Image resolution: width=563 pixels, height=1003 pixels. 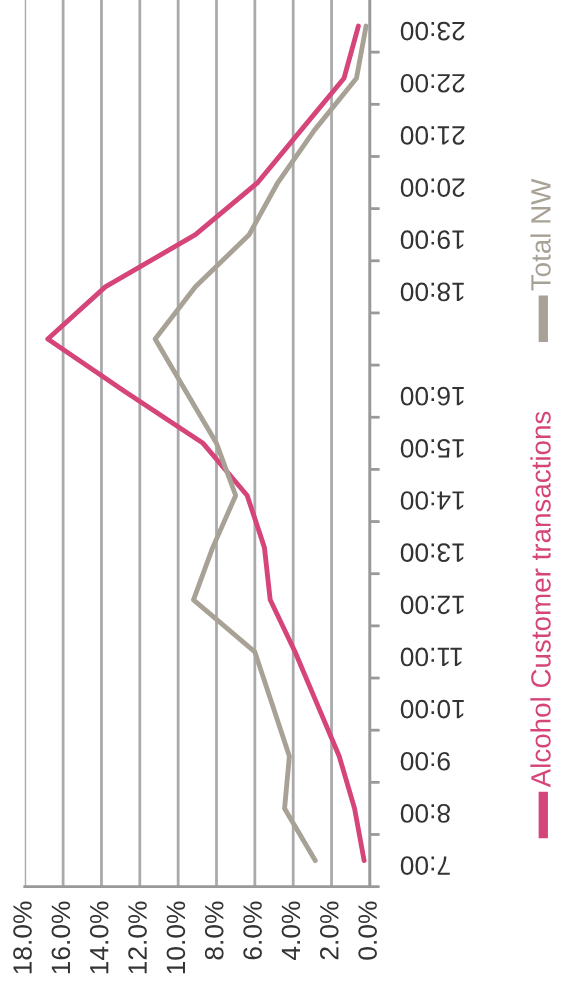 I want to click on y-tick-label: 7:00, so click(x=425, y=865).